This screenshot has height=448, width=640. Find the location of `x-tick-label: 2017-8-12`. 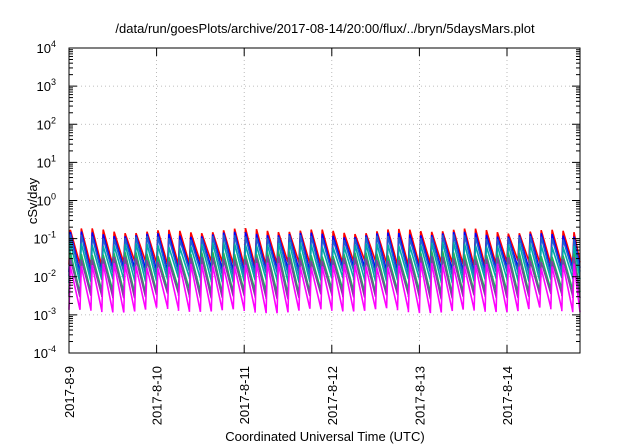

x-tick-label: 2017-8-12 is located at coordinates (332, 395).